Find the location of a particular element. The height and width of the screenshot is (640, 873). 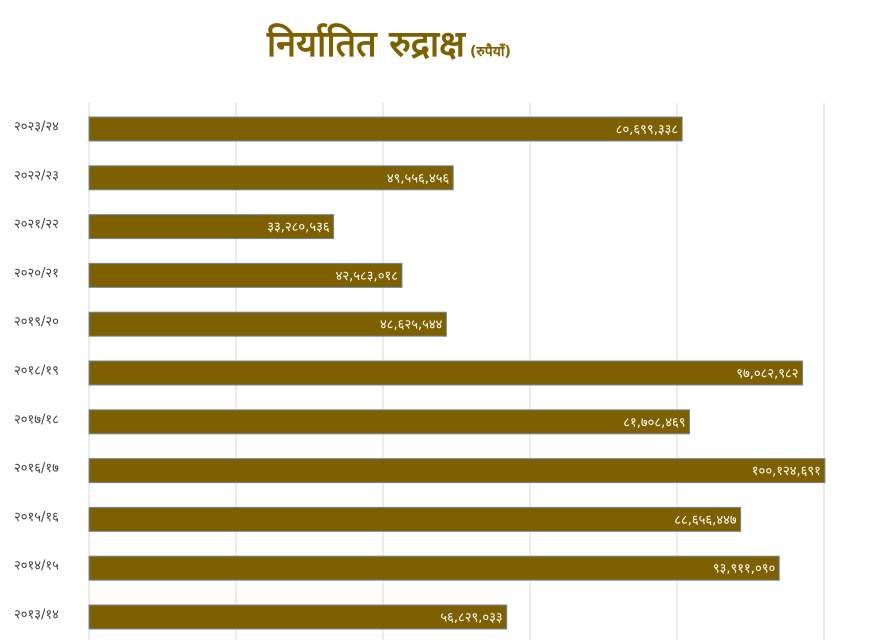

value-label: ९७,०८२,९८२ is located at coordinates (767, 374).